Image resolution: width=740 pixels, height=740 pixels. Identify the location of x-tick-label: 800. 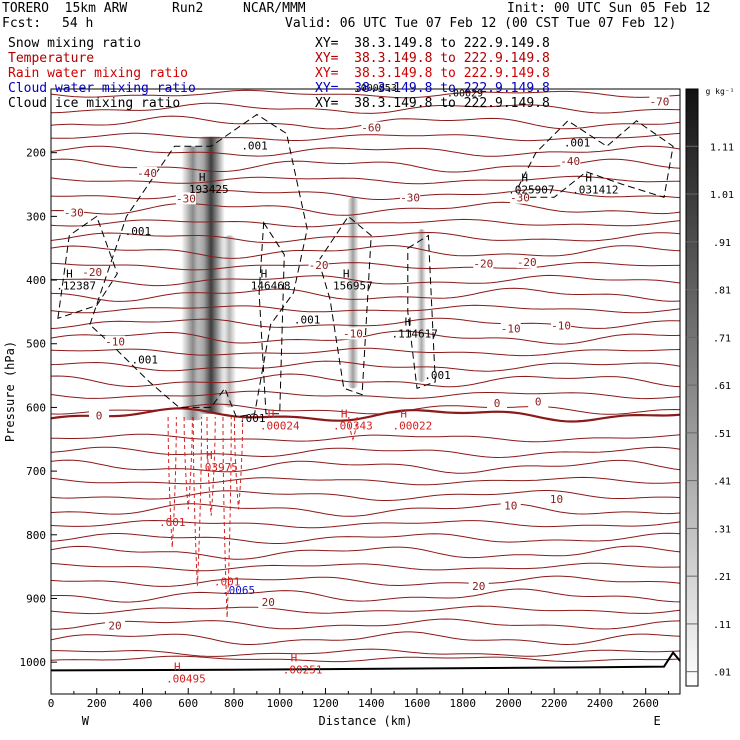
(234, 703).